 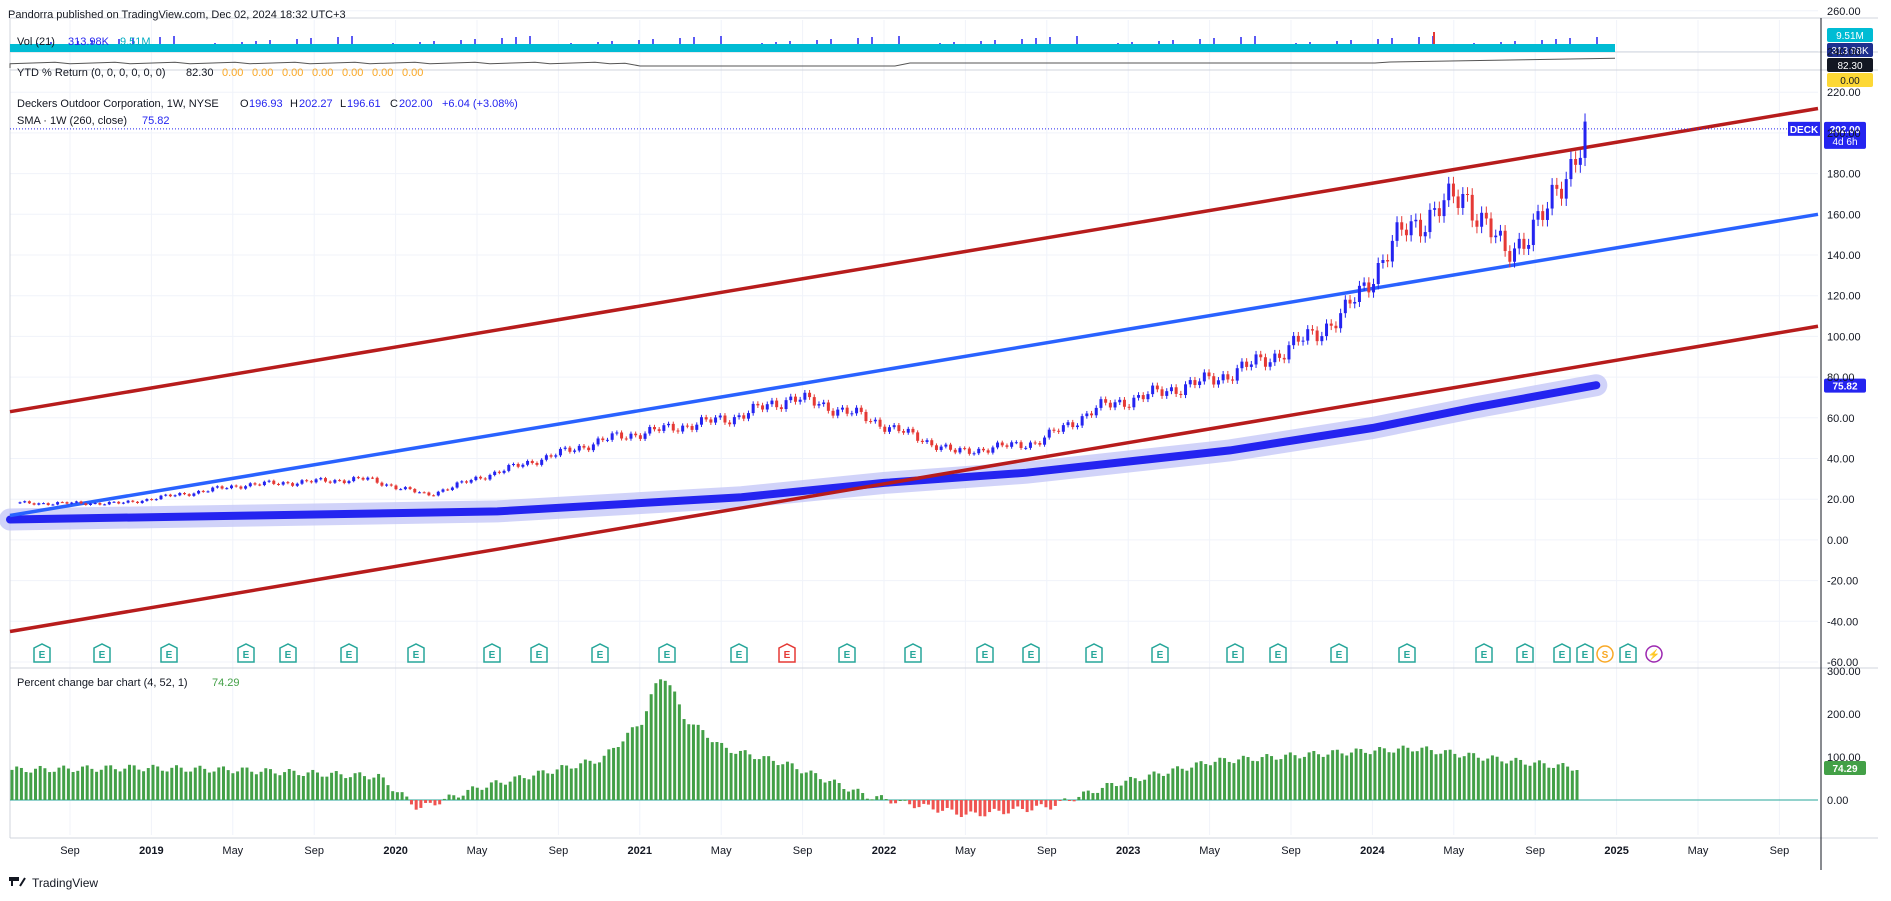 I want to click on price-axis-tick: 60.00, so click(x=1841, y=419).